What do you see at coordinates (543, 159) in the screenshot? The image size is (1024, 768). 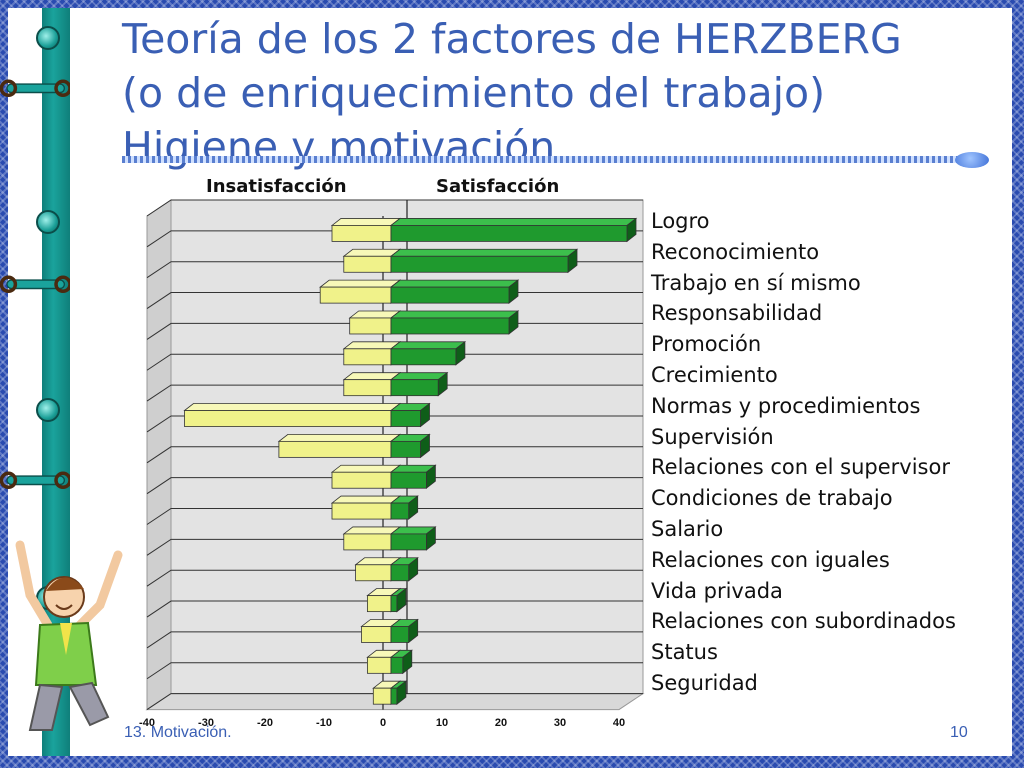 I see `title-underline` at bounding box center [543, 159].